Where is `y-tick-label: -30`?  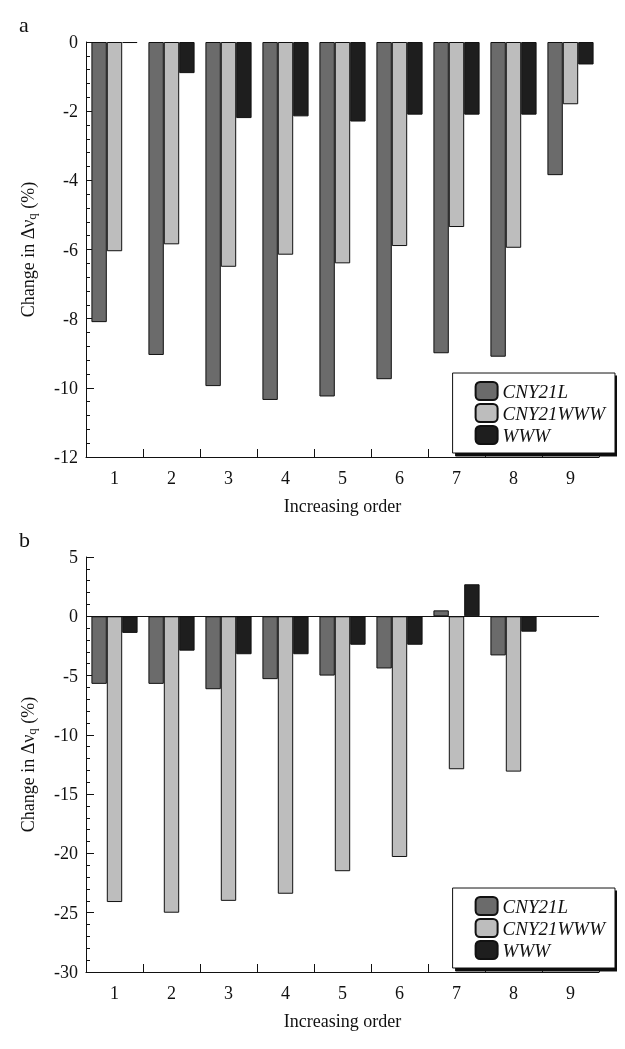
y-tick-label: -30 is located at coordinates (66, 972).